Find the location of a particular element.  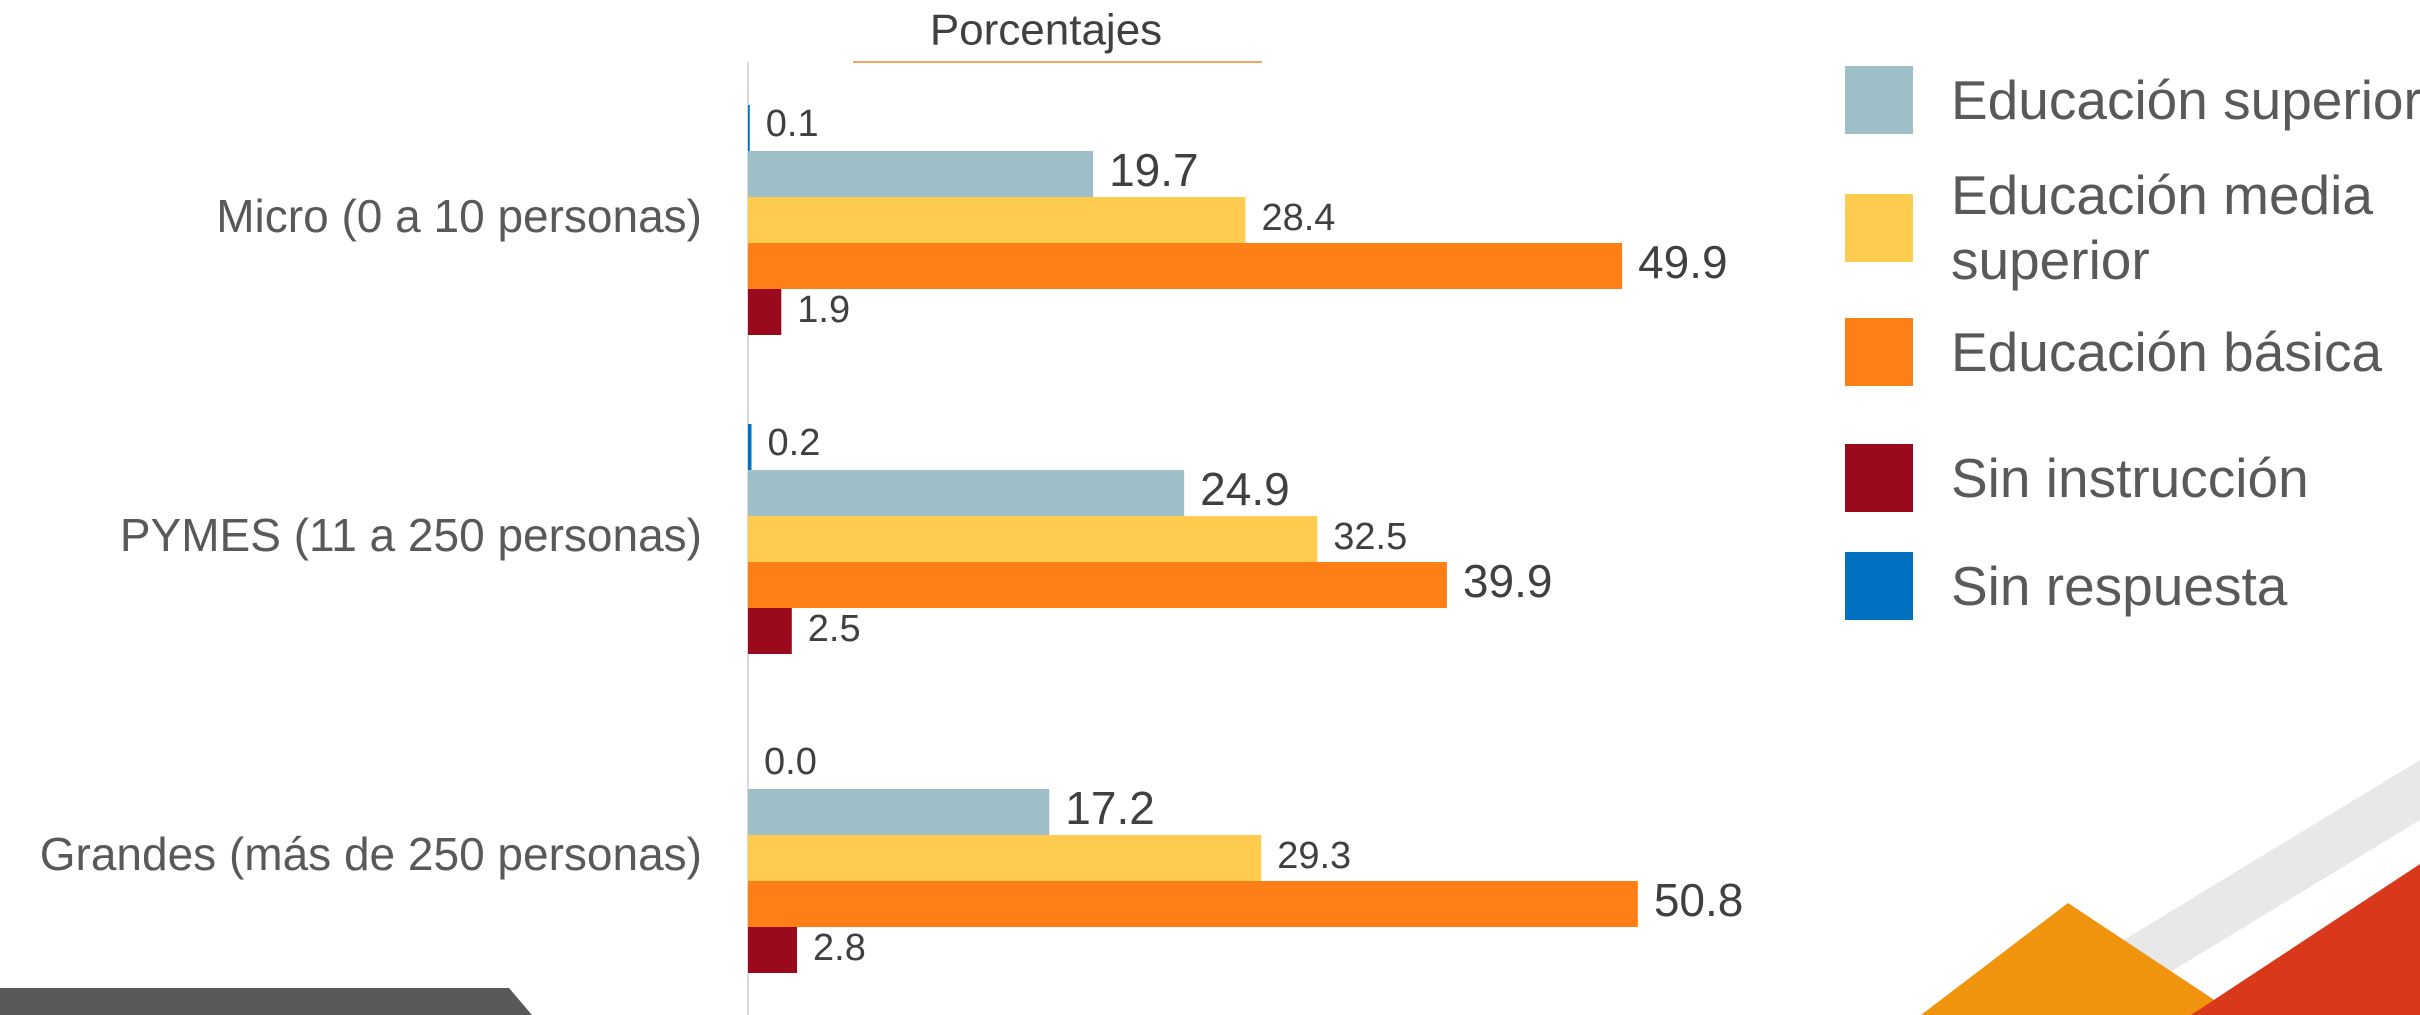

data-label: 1.9 is located at coordinates (823, 310).